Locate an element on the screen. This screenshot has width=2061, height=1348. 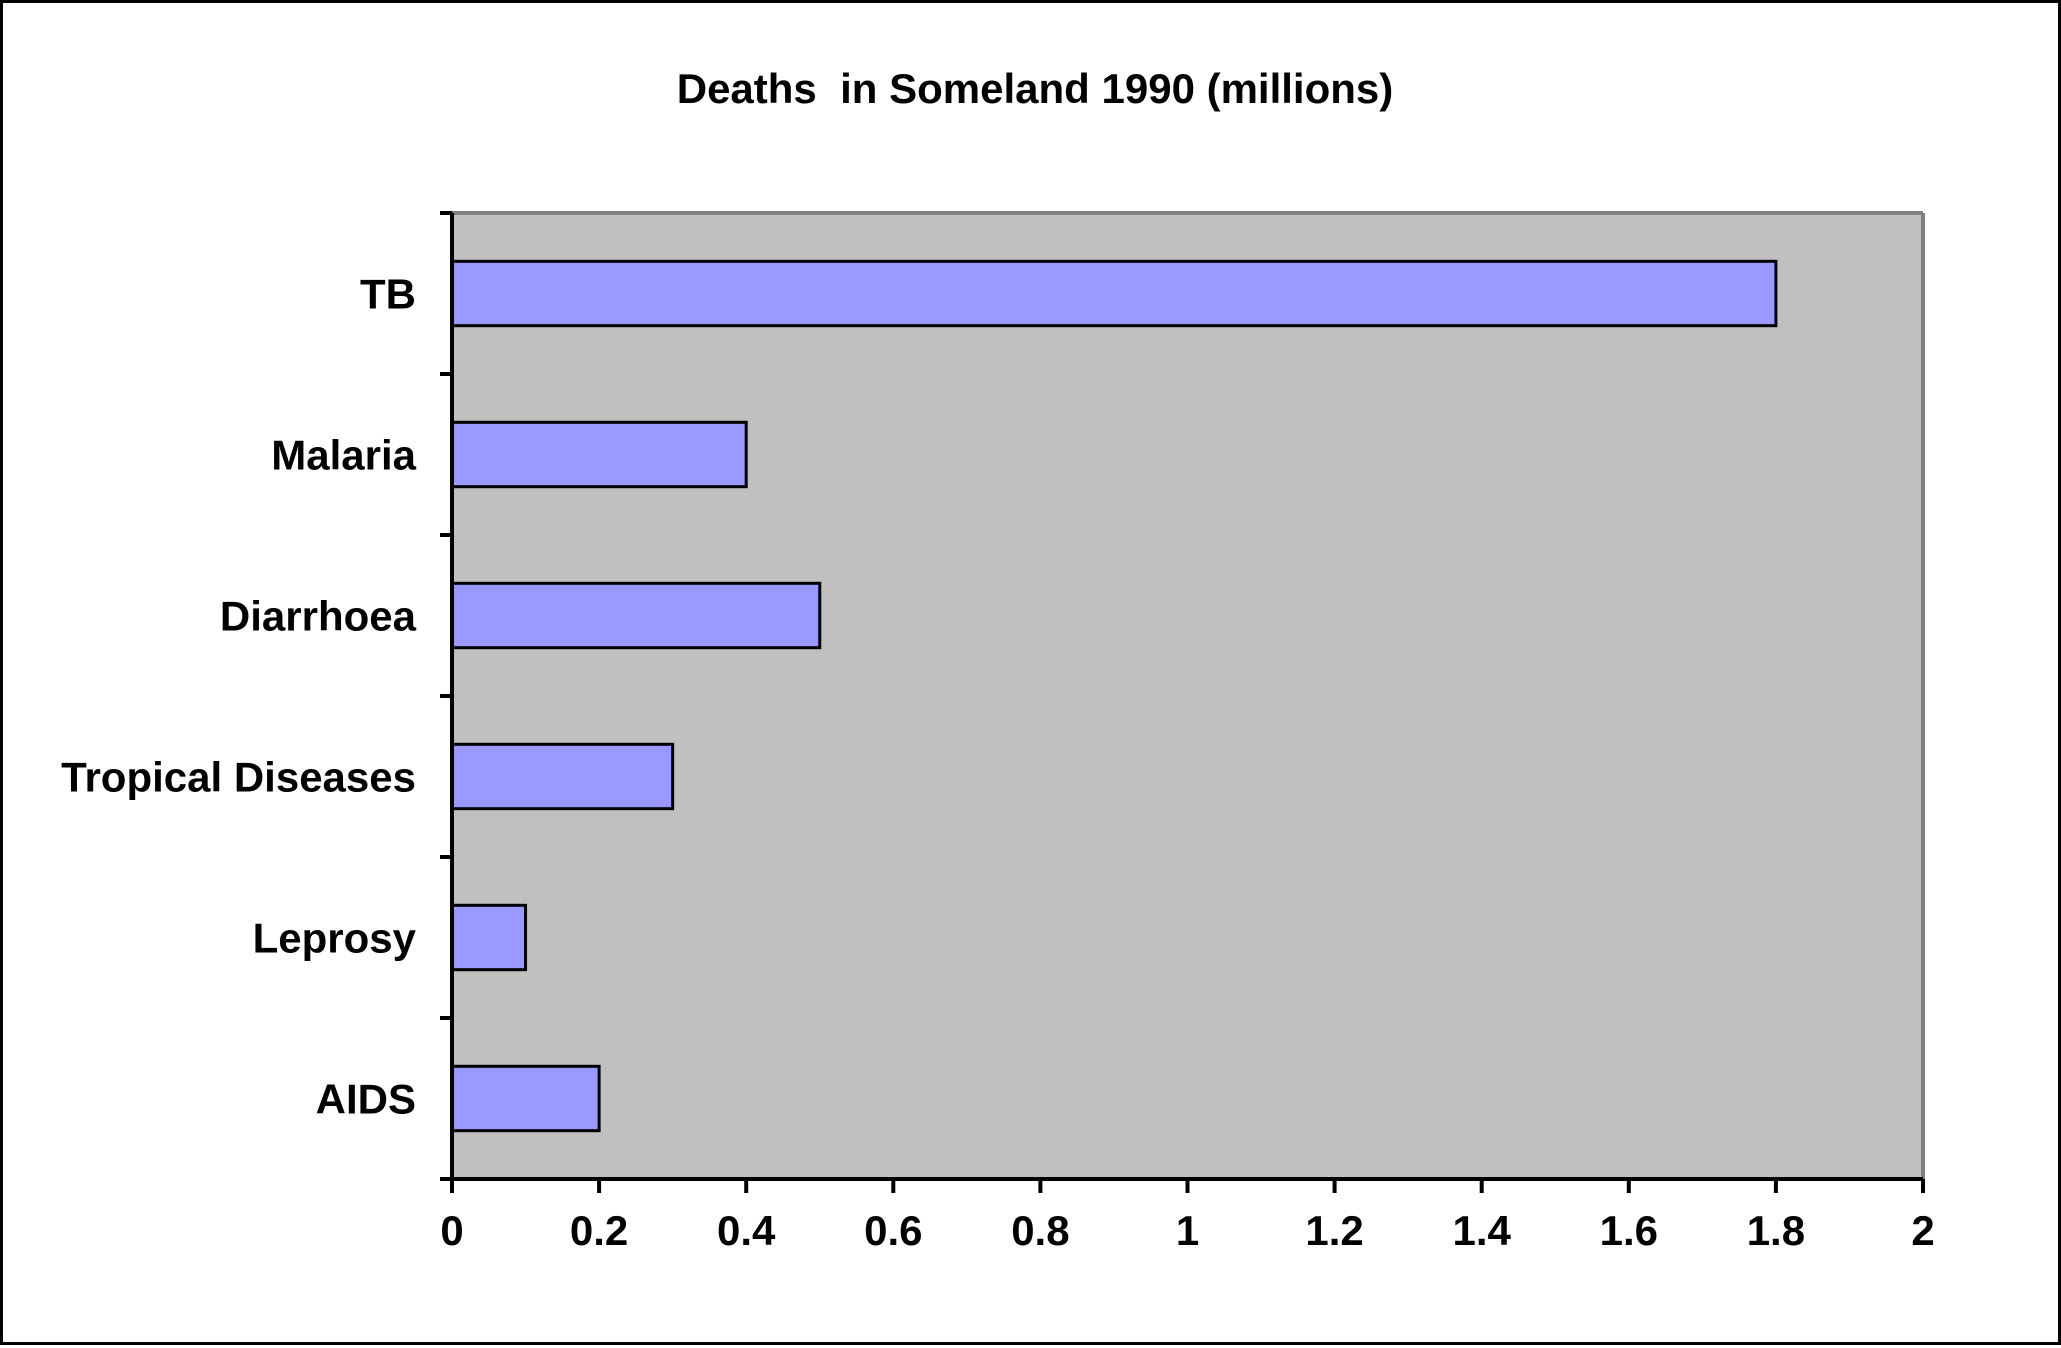
category-label-tb: TB is located at coordinates (388, 294).